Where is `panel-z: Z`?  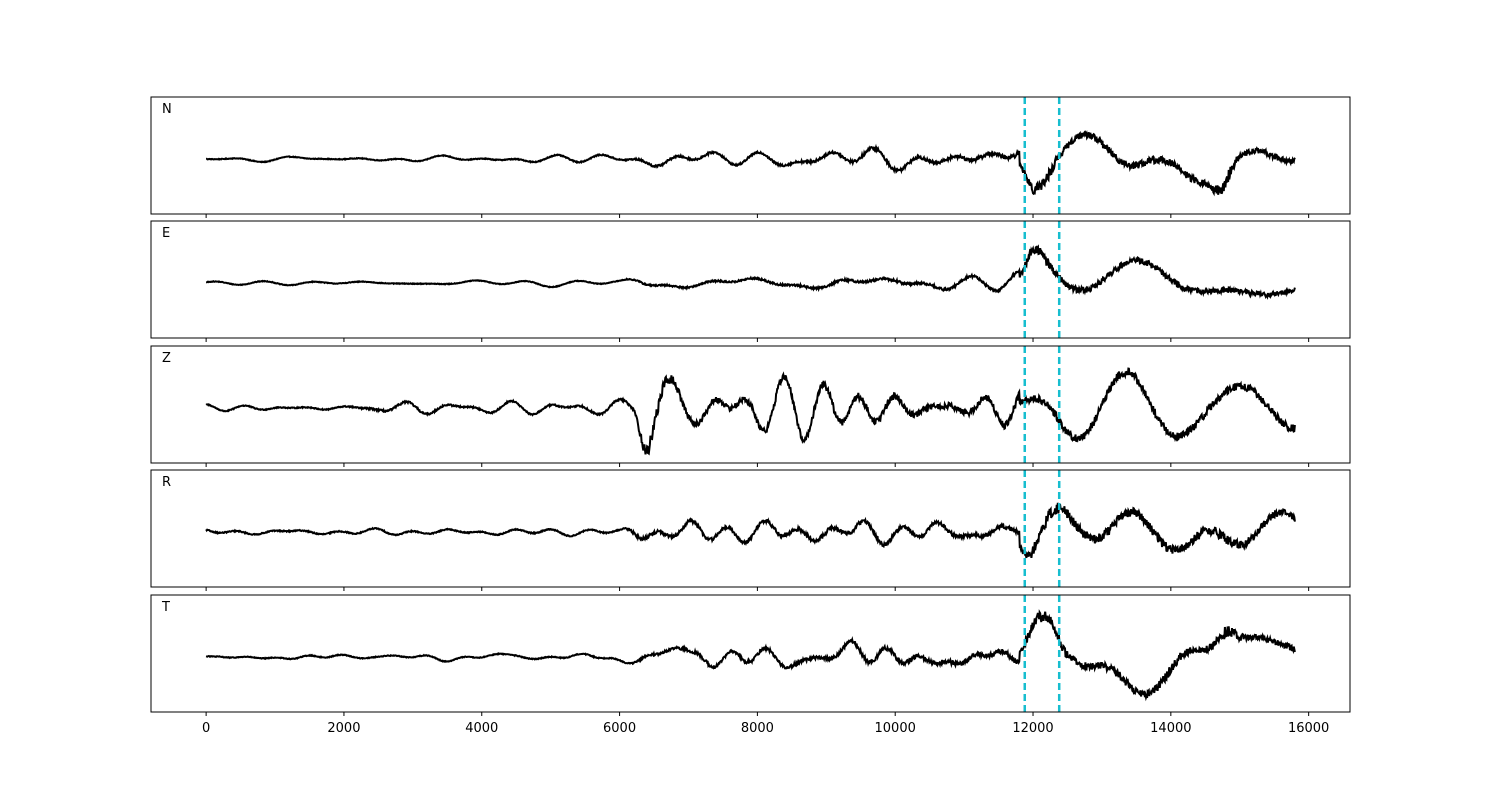 panel-z: Z is located at coordinates (750, 406).